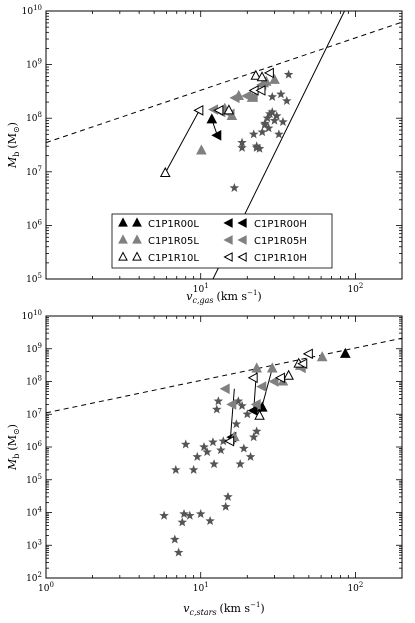 This screenshot has width=415, height=623. Describe the element at coordinates (280, 241) in the screenshot. I see `legend-label-c1p1r05h: C1P1R05H` at that location.